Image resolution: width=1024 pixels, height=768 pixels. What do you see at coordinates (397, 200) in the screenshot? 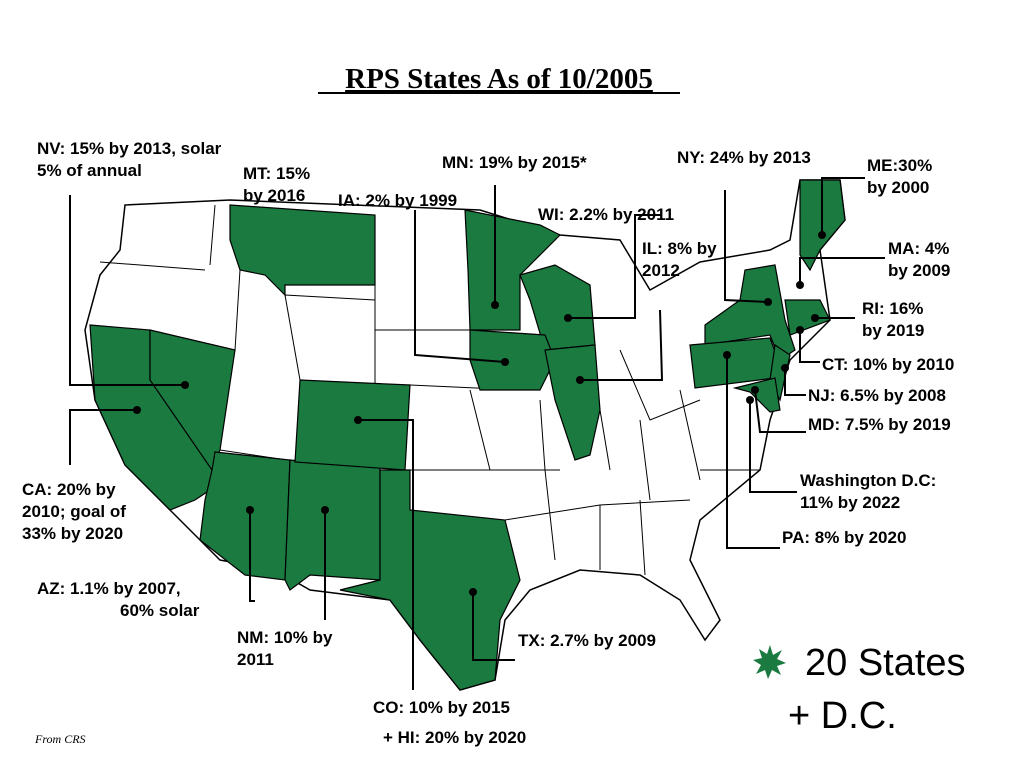
I see `state-label: IA: 2% by 1999` at bounding box center [397, 200].